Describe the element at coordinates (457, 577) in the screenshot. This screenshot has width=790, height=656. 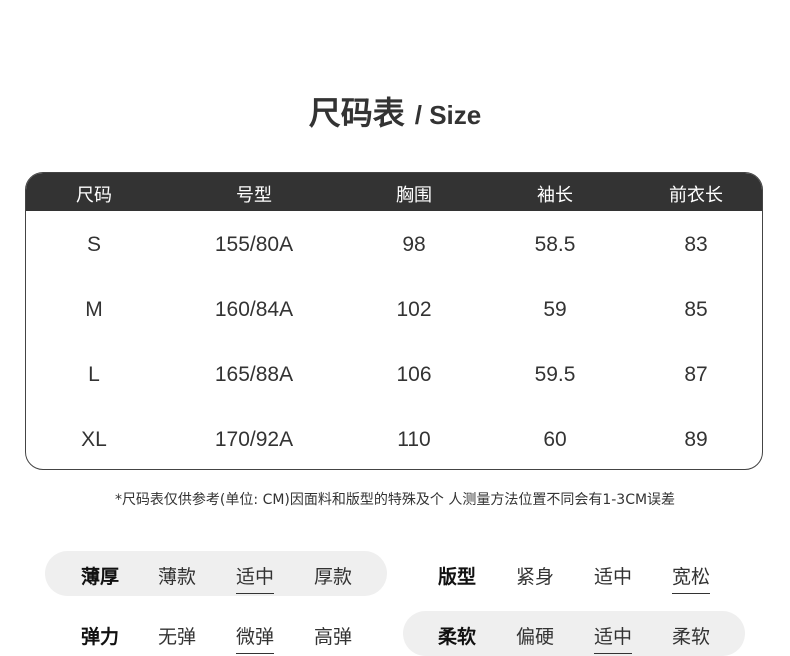
I see `fit-label: 版型` at that location.